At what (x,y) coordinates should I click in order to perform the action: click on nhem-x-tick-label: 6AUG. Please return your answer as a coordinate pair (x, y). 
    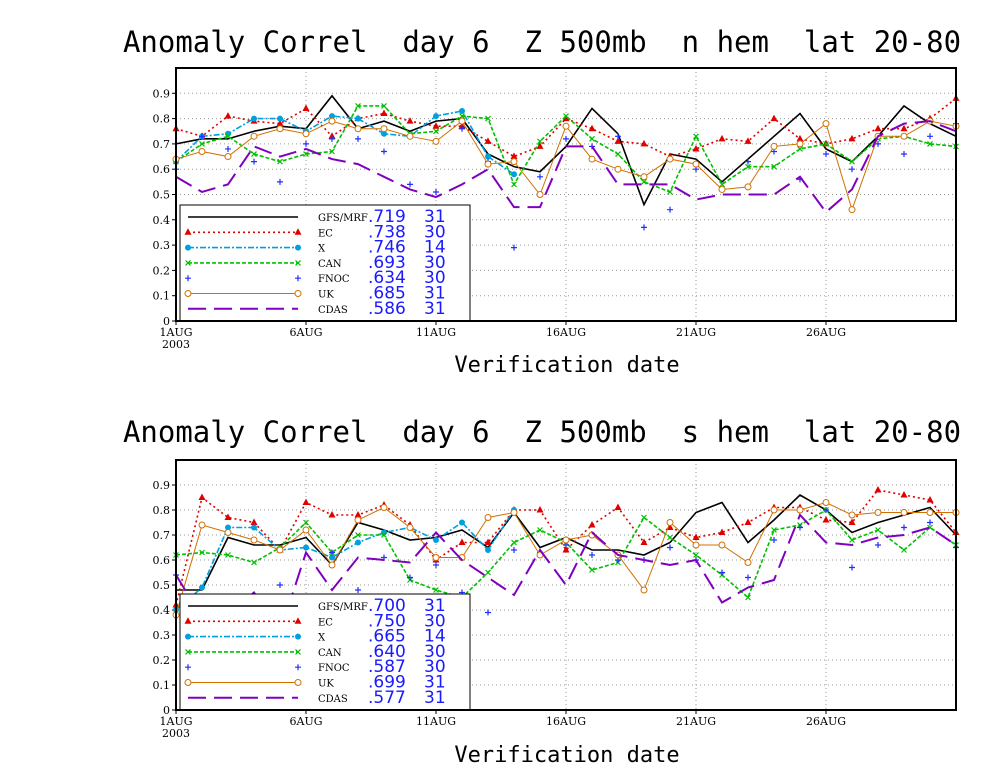
    Looking at the image, I should click on (306, 332).